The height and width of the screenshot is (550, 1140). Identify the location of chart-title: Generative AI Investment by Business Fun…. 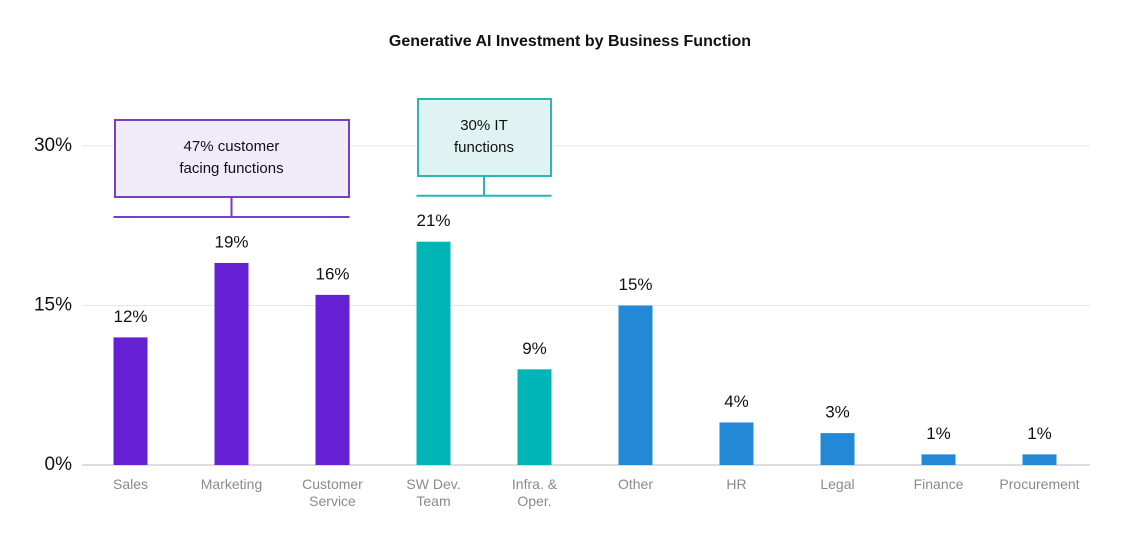
(570, 41).